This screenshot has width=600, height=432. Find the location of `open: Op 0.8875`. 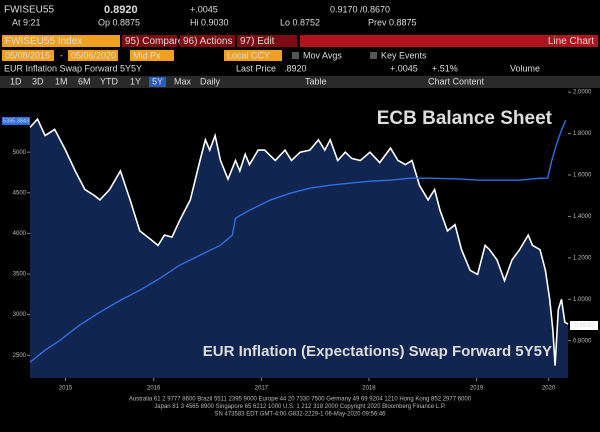

open: Op 0.8875 is located at coordinates (119, 22).